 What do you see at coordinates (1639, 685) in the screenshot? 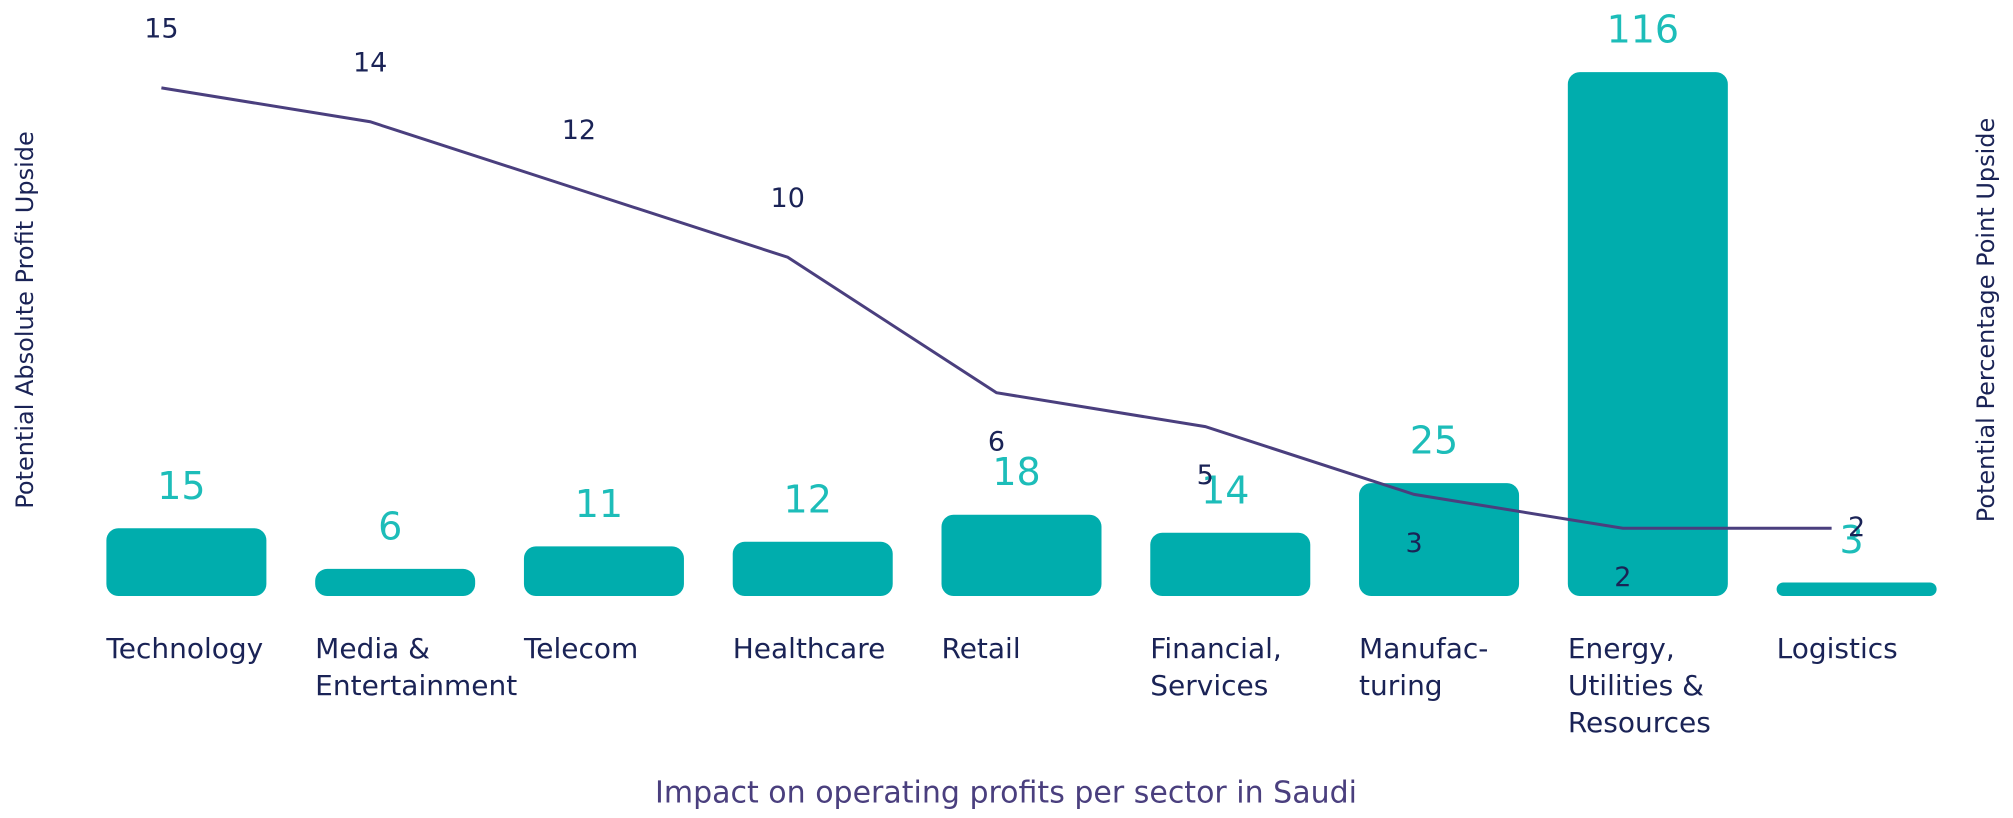
I see `x-tick-label: Energy, Utilities & Resources` at bounding box center [1639, 685].